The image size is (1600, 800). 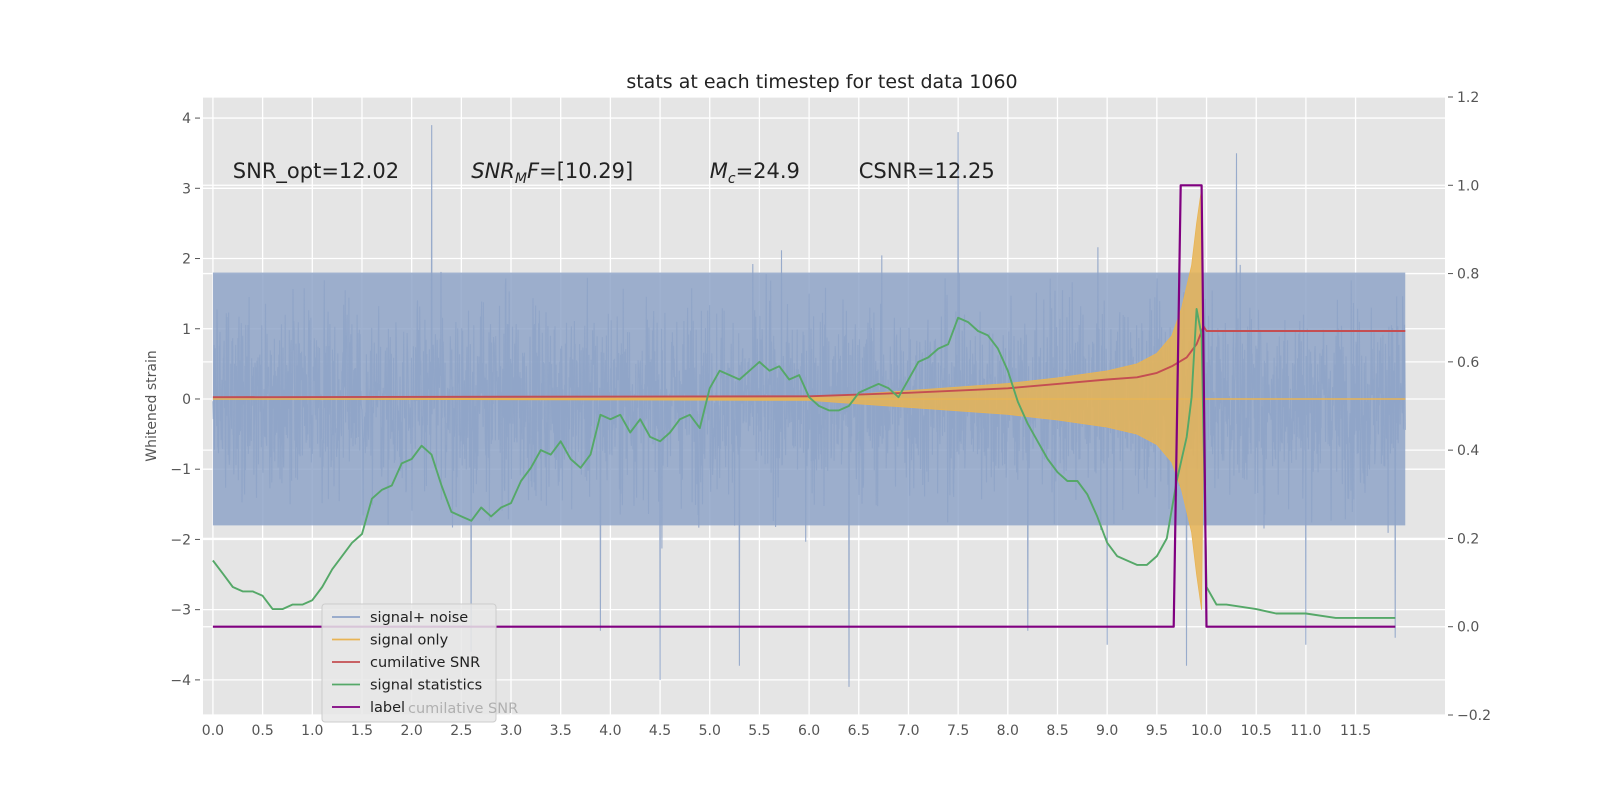 I want to click on y-tick-label: 4, so click(x=186, y=119).